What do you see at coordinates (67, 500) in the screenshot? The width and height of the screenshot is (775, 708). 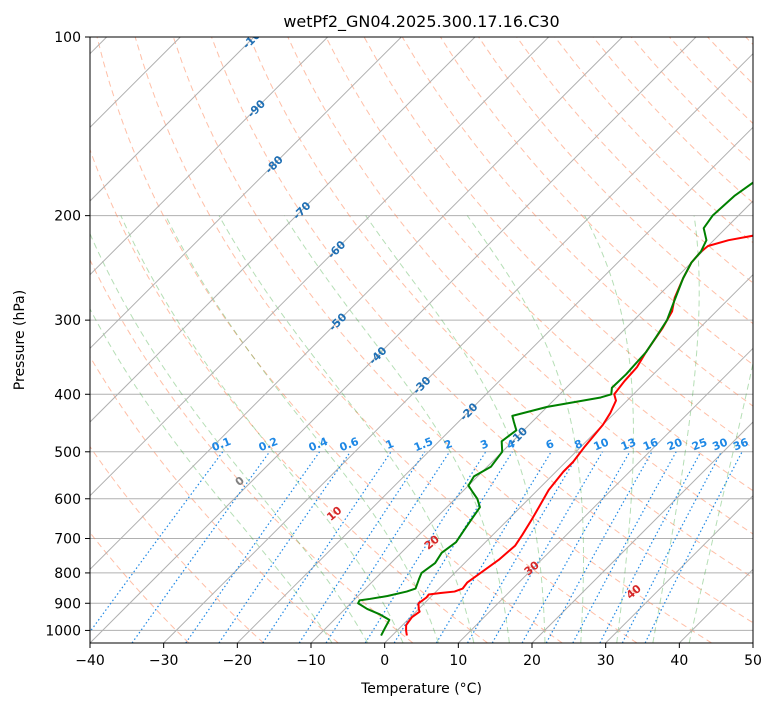 I see `y-tick-label-600: 600` at bounding box center [67, 500].